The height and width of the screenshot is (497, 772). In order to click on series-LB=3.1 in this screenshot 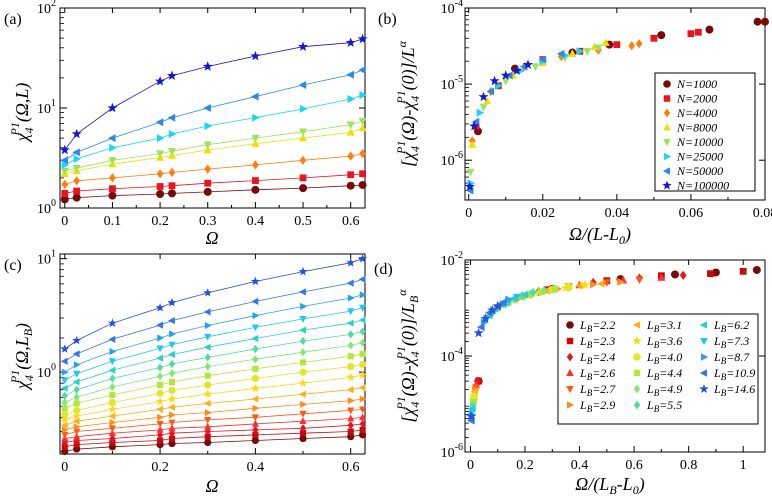, I will do `click(213, 406)`.